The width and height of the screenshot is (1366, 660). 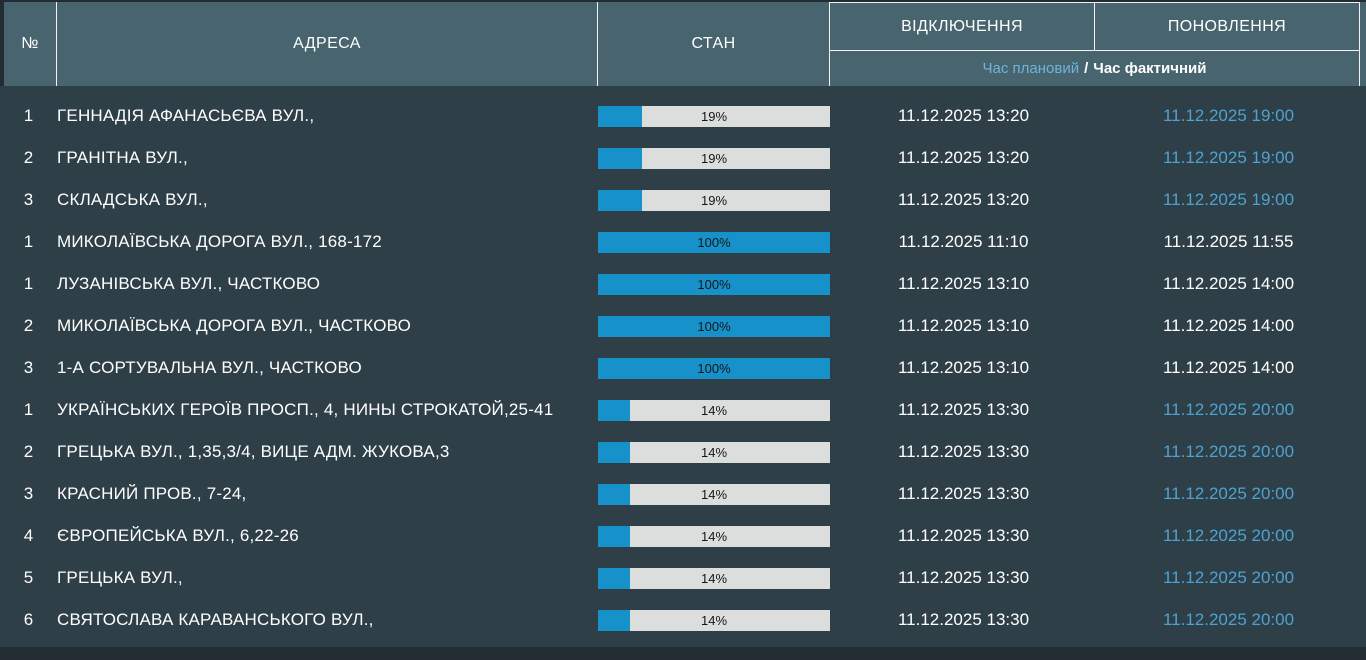 I want to click on row-address: МИКОЛАЇВСЬКА ДОРОГА ВУЛ., ЧАСТКОВО, so click(x=234, y=325).